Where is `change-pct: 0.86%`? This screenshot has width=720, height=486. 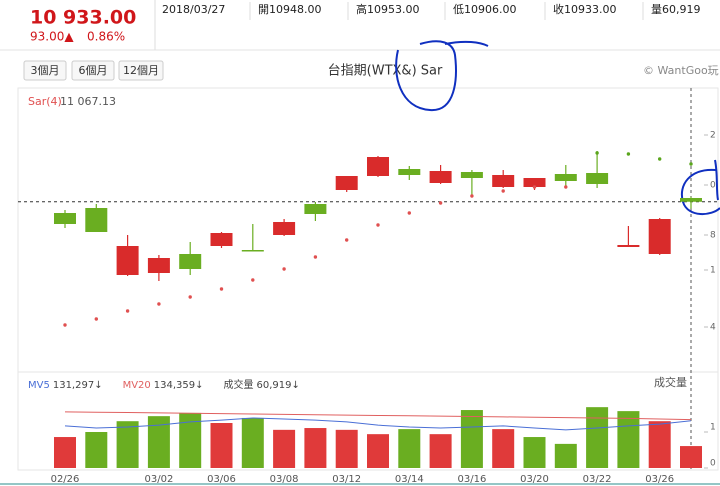 change-pct: 0.86% is located at coordinates (106, 37).